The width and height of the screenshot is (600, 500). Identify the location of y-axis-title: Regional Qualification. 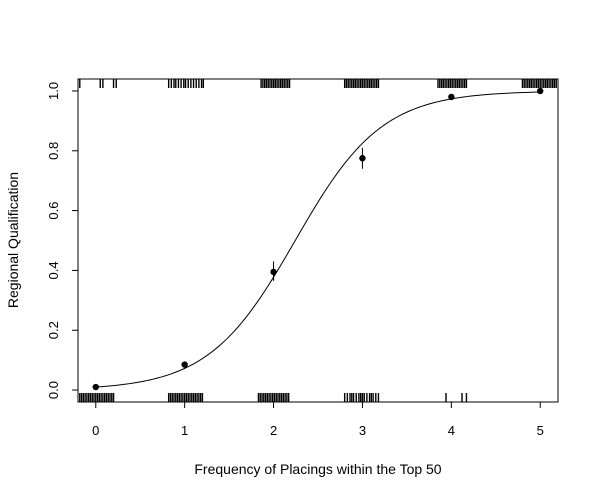
(13, 240).